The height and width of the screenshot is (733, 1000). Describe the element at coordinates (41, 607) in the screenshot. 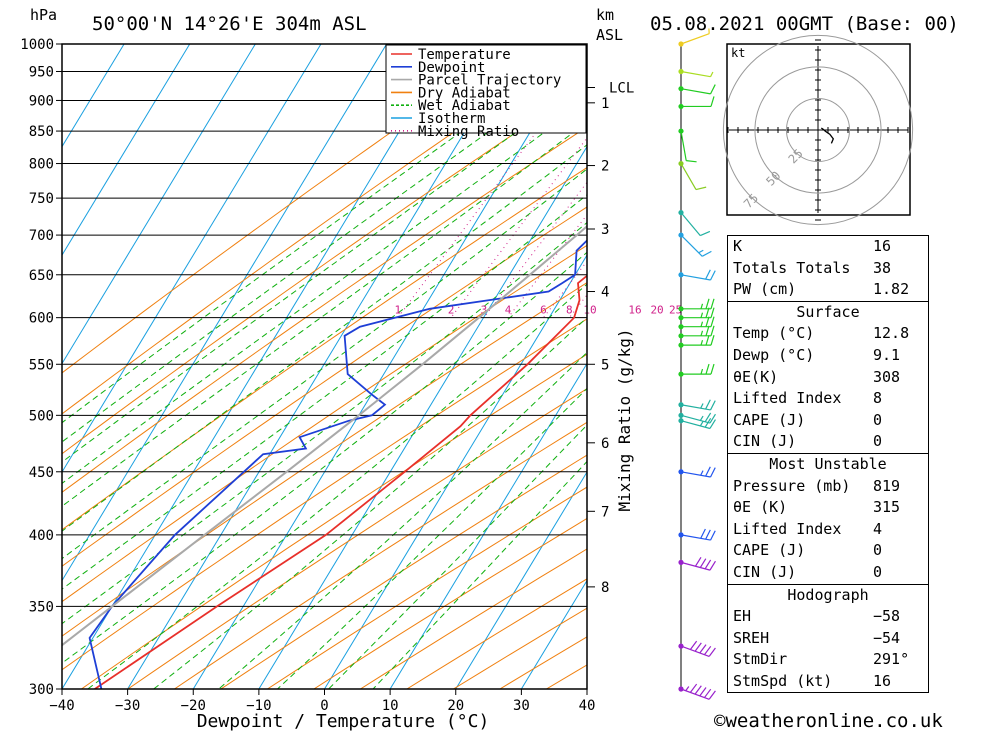

I see `pressure-tick-label: 350` at that location.